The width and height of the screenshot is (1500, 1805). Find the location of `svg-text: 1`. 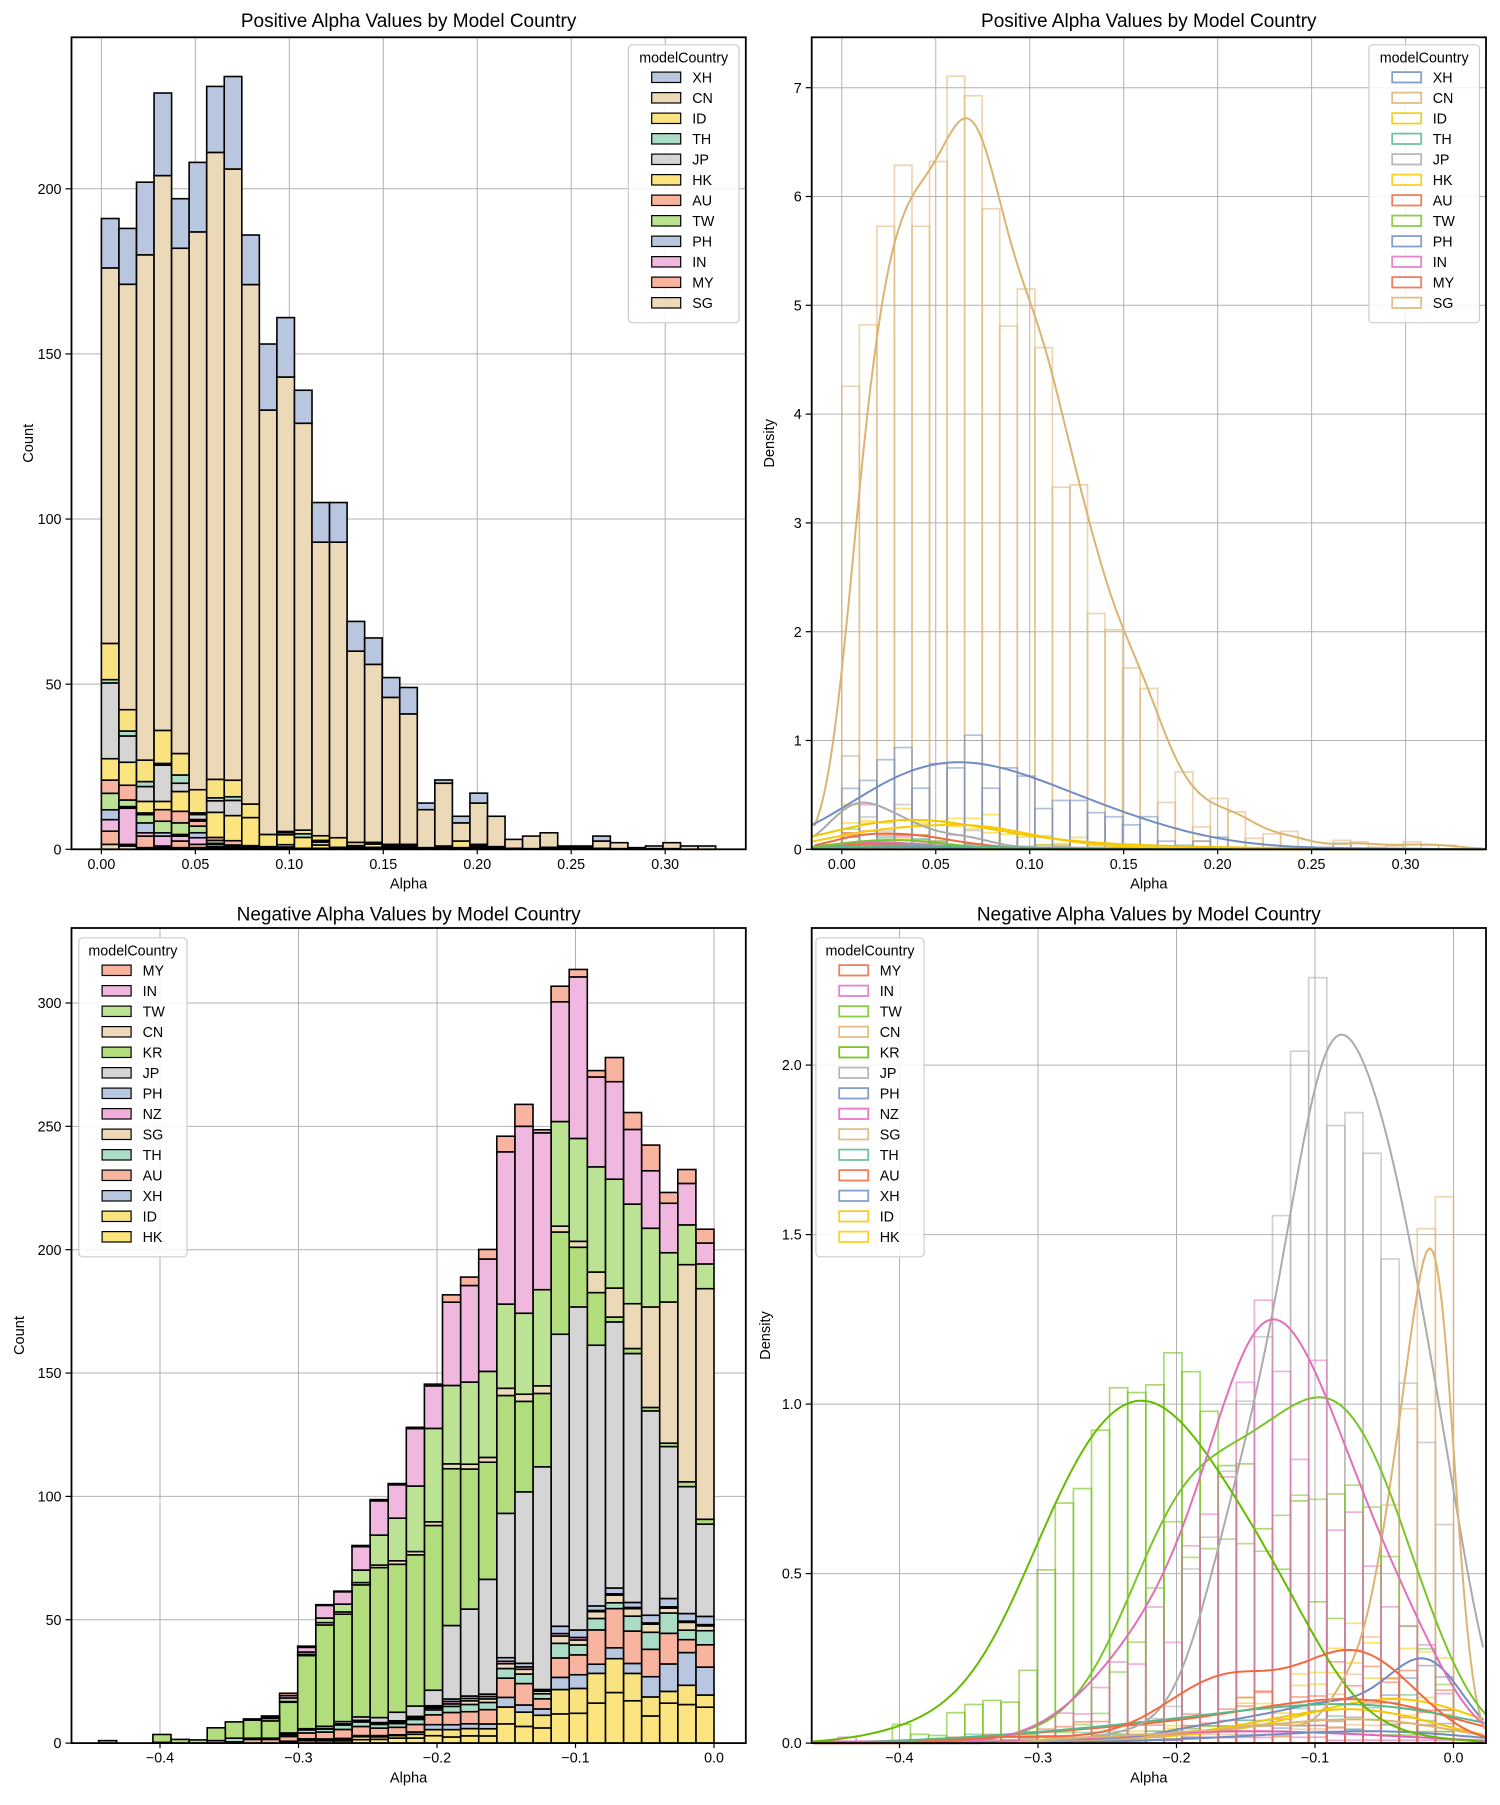

svg-text: 1 is located at coordinates (798, 742).